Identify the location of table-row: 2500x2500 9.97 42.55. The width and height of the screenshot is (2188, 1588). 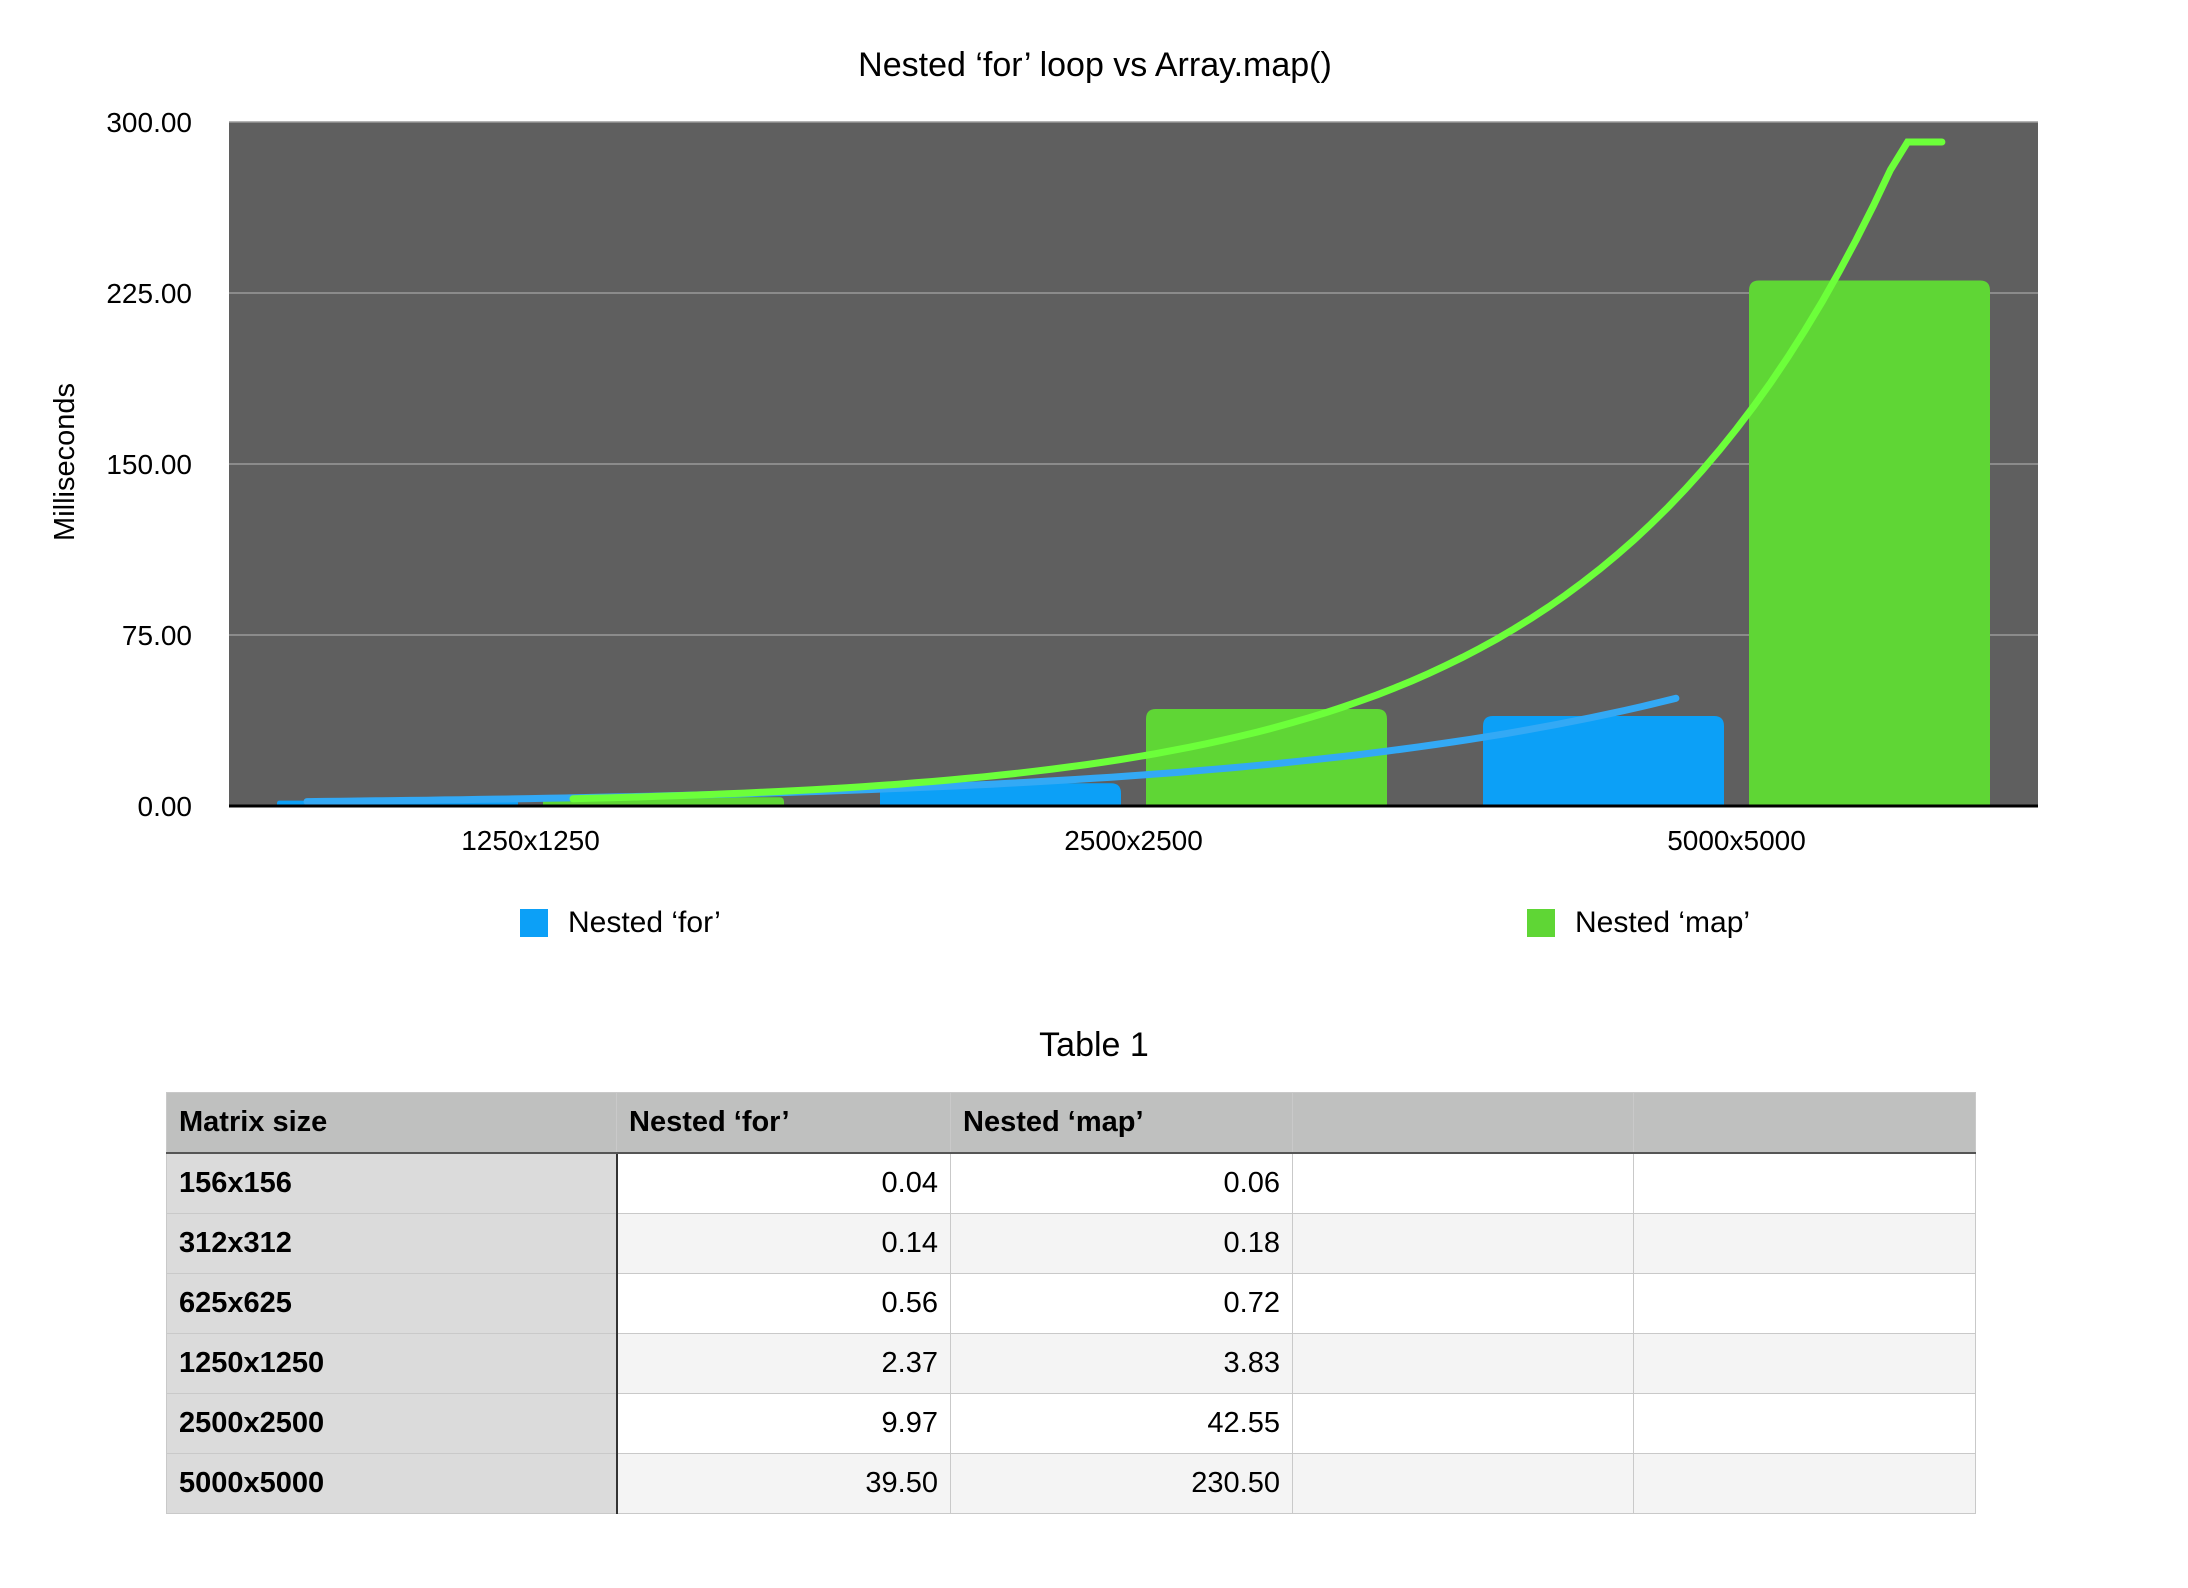
(1071, 1424).